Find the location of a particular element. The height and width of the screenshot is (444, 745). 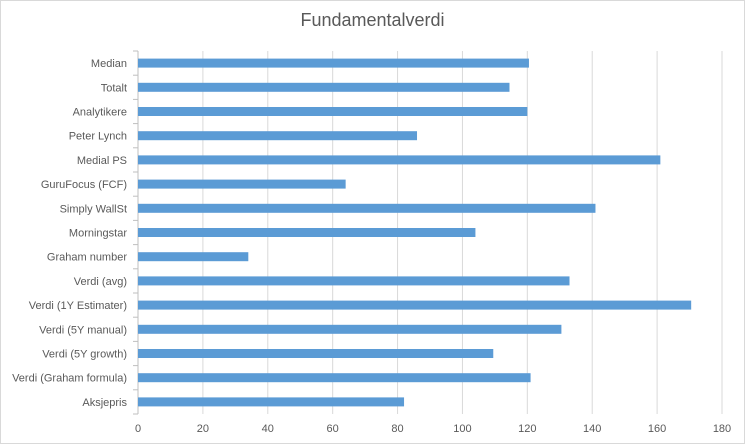

x-tick-label: 180 is located at coordinates (722, 429).